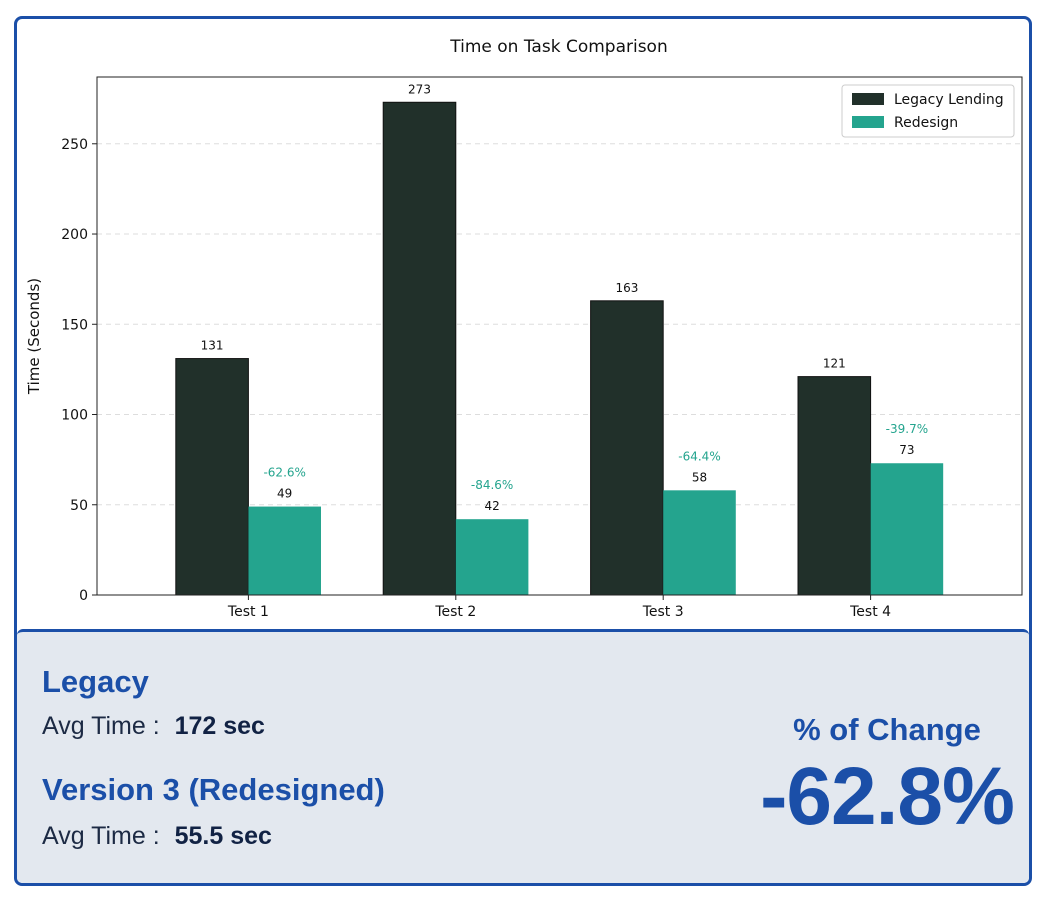 This screenshot has height=902, width=1057. I want to click on x-tick-label: Test 1, so click(248, 612).